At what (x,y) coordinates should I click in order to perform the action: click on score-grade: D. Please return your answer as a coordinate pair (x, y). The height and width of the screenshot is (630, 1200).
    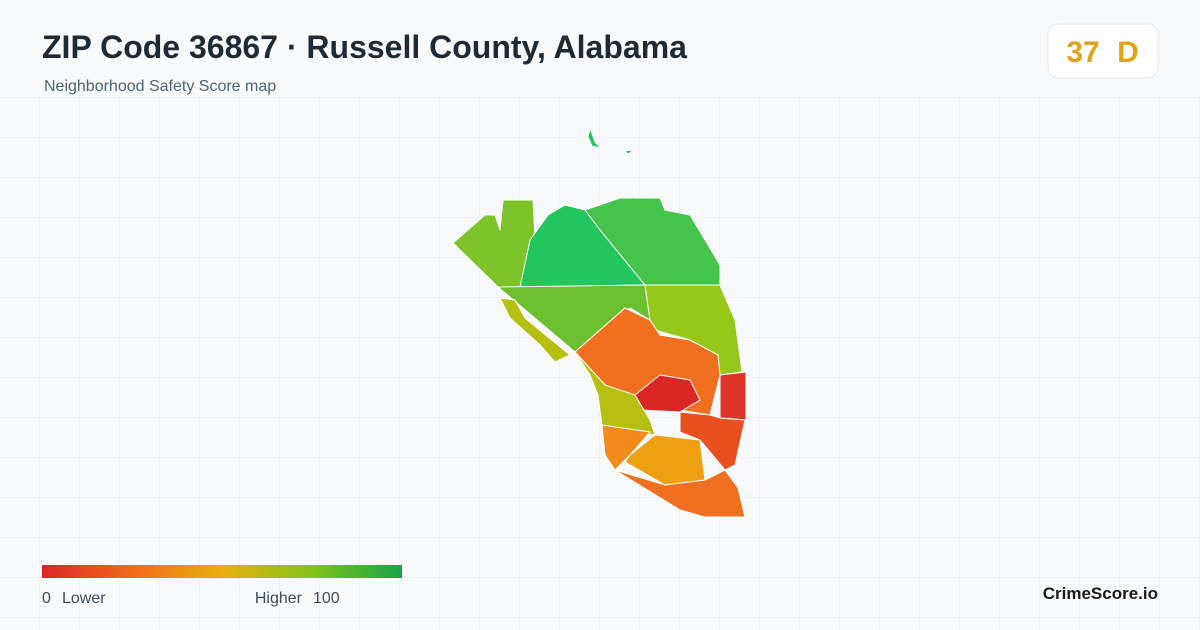
    Looking at the image, I should click on (1128, 52).